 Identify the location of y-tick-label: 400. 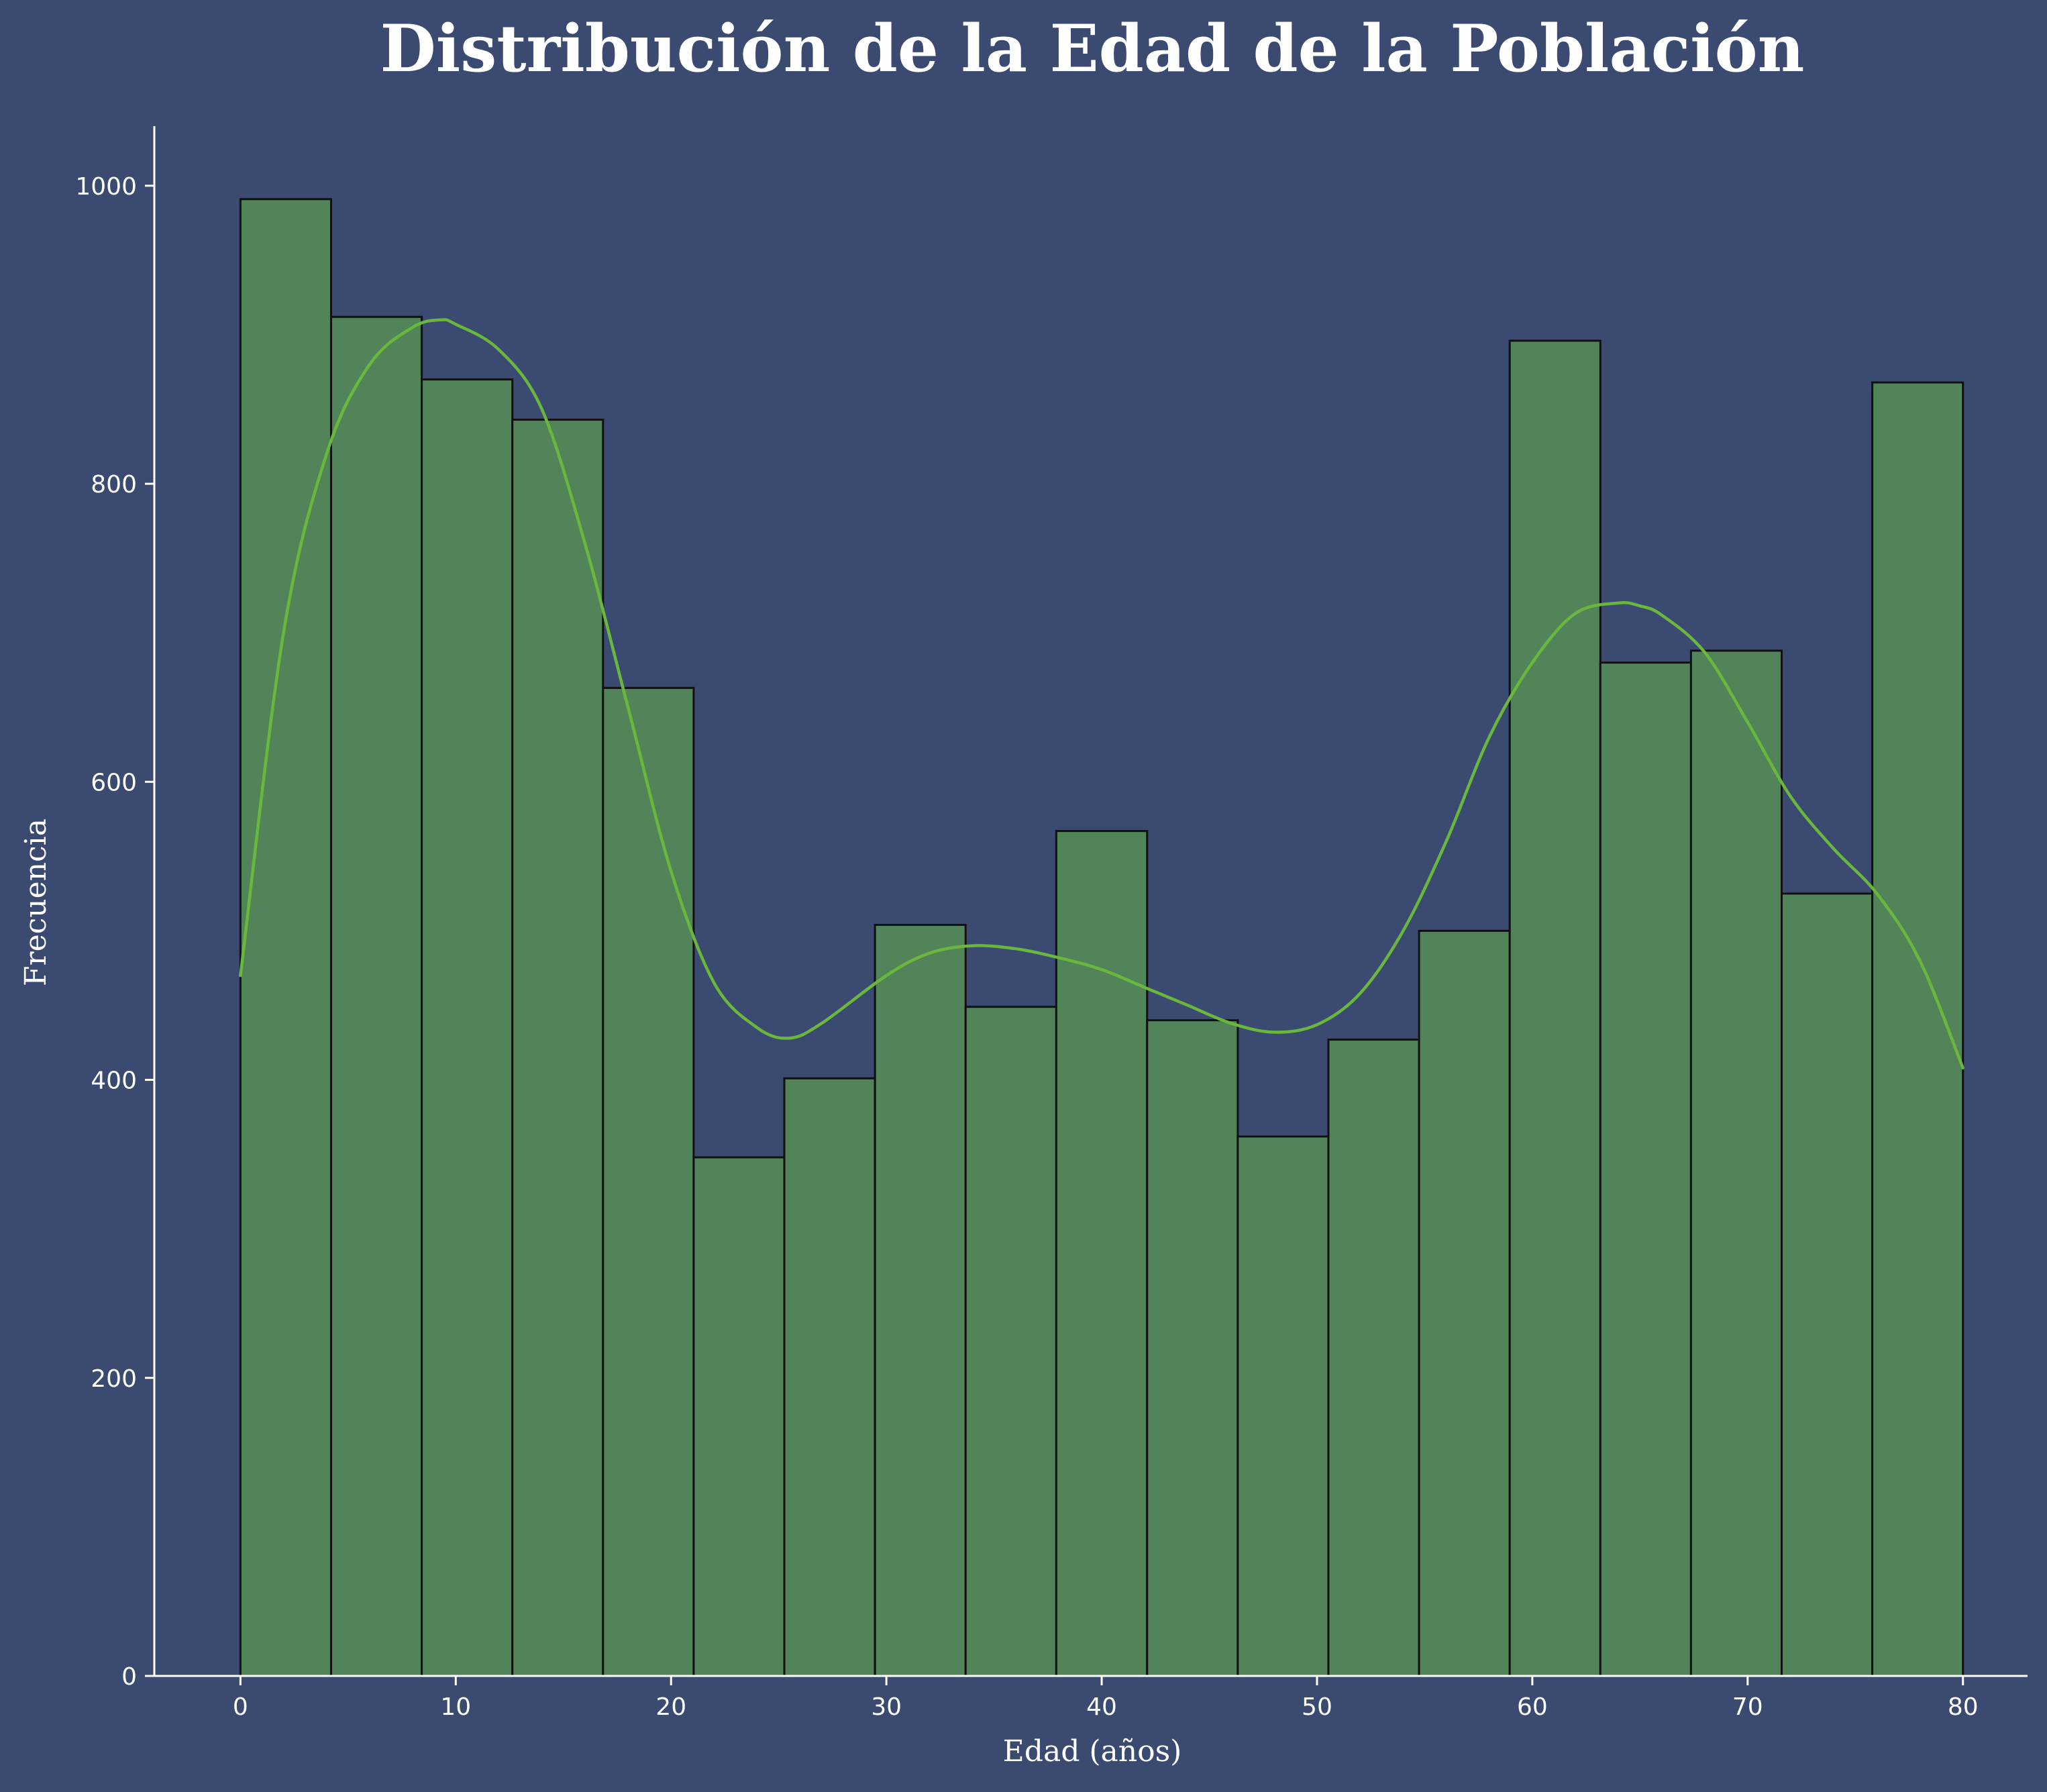
(114, 1081).